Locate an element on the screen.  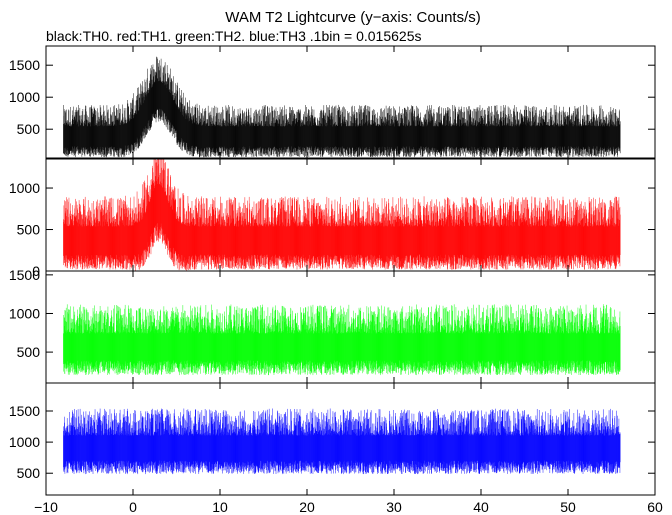
chart-title: WAM T2 Lightcurve (y−axis: Counts/s) is located at coordinates (353, 17).